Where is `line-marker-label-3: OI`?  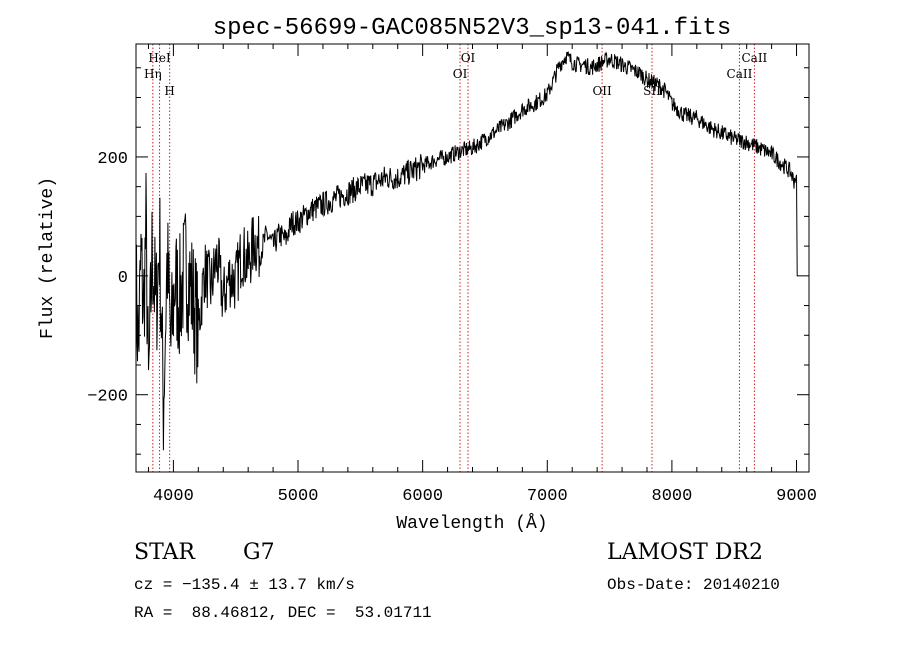 line-marker-label-3: OI is located at coordinates (460, 74).